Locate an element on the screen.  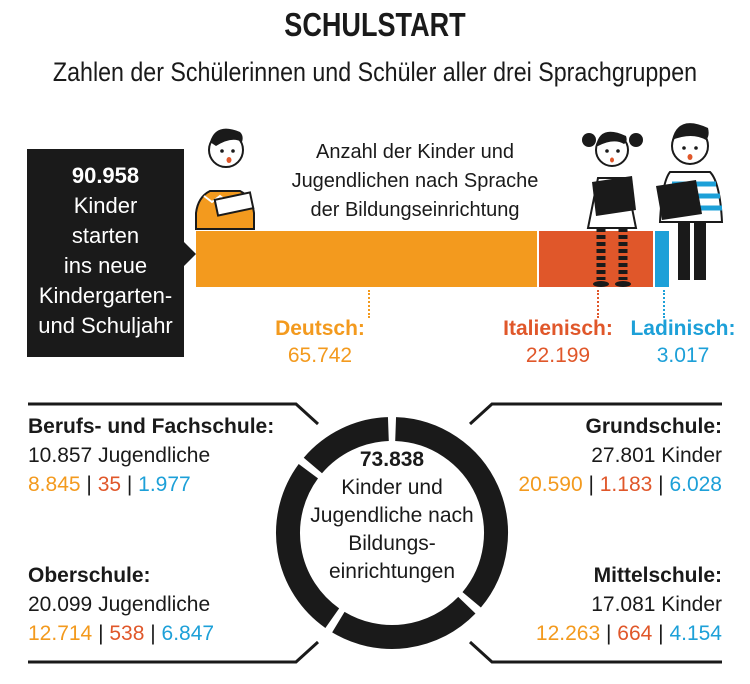
section-total: 20.099 Jugendliche is located at coordinates (119, 604).